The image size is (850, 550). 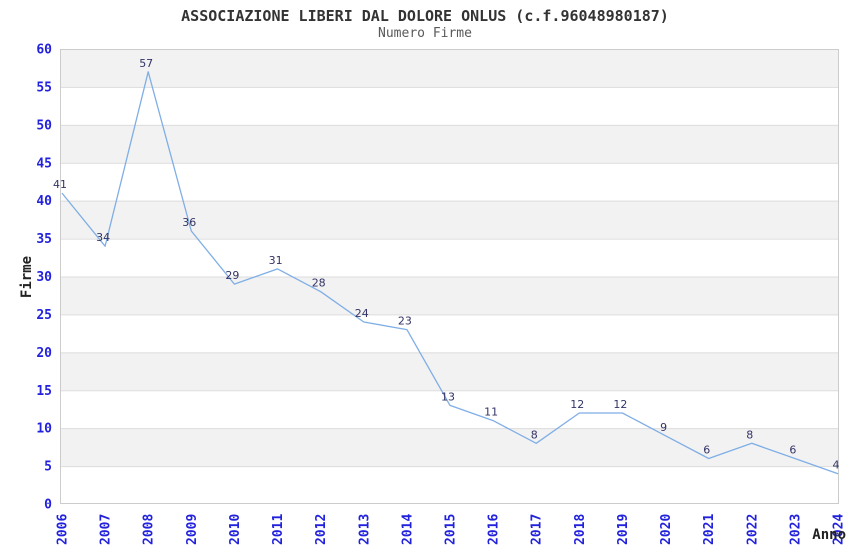 I want to click on data-label: 41, so click(x=60, y=184).